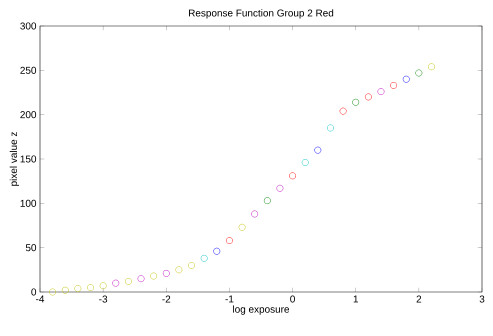 The width and height of the screenshot is (493, 336). I want to click on y-tick-label: 150, so click(28, 159).